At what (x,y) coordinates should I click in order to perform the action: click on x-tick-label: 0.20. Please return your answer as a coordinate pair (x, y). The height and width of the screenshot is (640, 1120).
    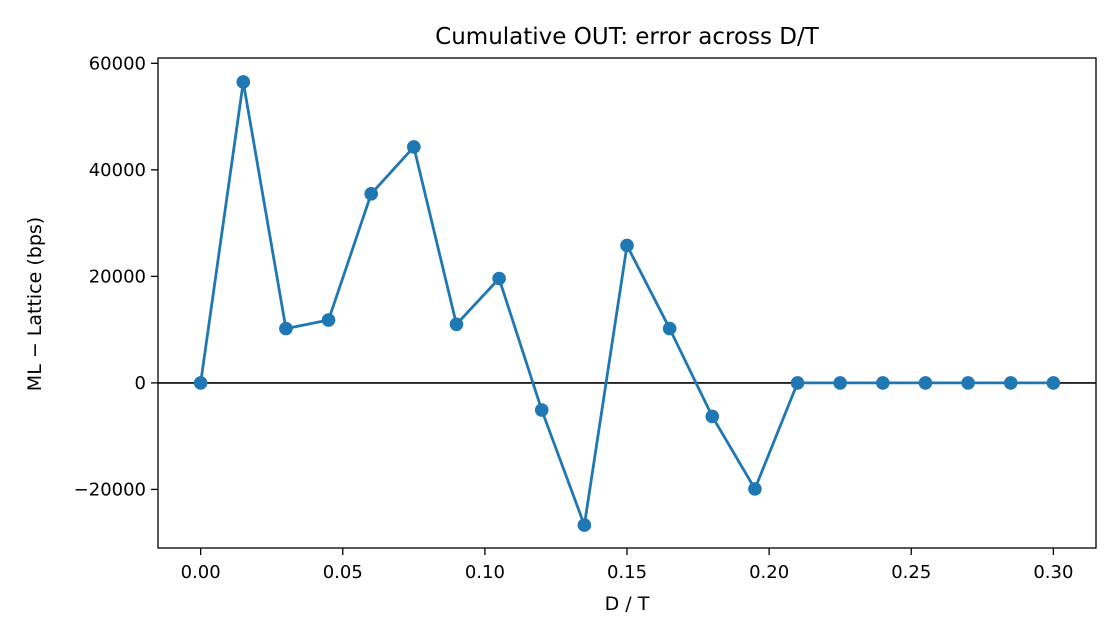
    Looking at the image, I should click on (769, 572).